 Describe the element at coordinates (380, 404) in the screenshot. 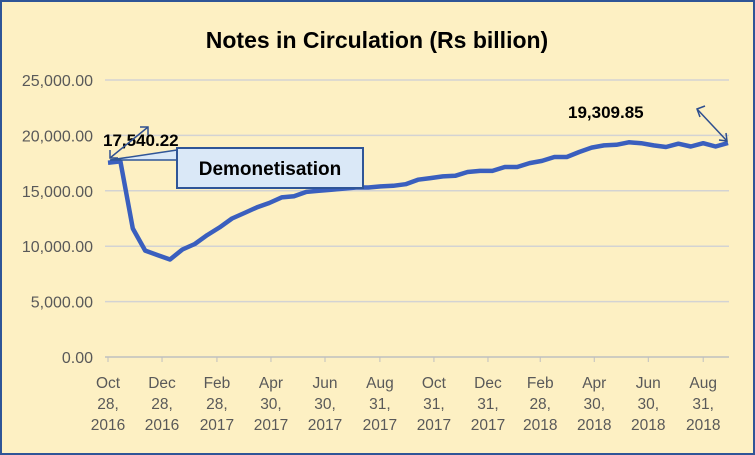

I see `x-tick-label: Aug 31, 2017` at that location.